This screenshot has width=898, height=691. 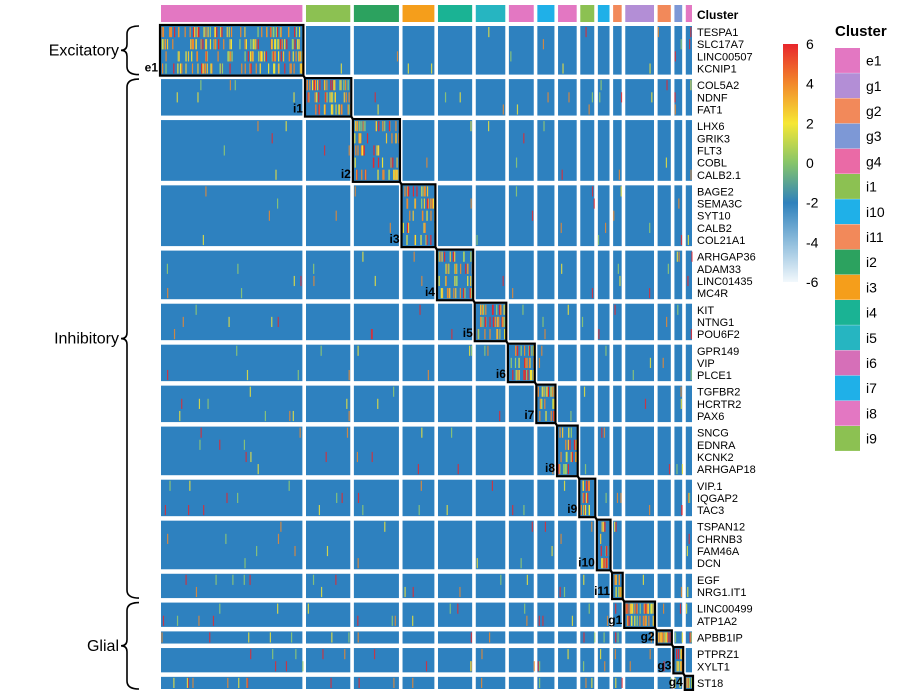 I want to click on heatmap-block-i2-g4, so click(x=688, y=150).